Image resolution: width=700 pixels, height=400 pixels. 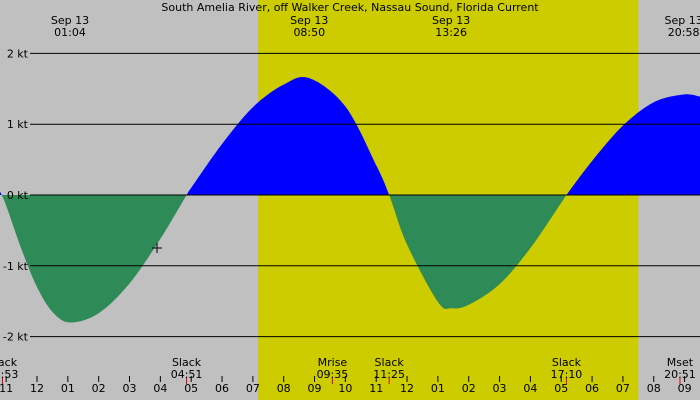 What do you see at coordinates (18, 53) in the screenshot?
I see `y-tick-label: 2 kt` at bounding box center [18, 53].